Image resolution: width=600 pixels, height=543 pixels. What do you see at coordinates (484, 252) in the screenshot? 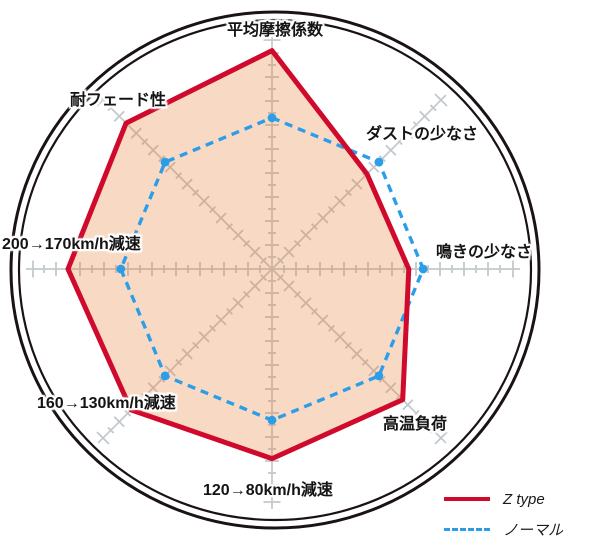
I see `axis-label-noise: 鳴きの少なさ` at bounding box center [484, 252].